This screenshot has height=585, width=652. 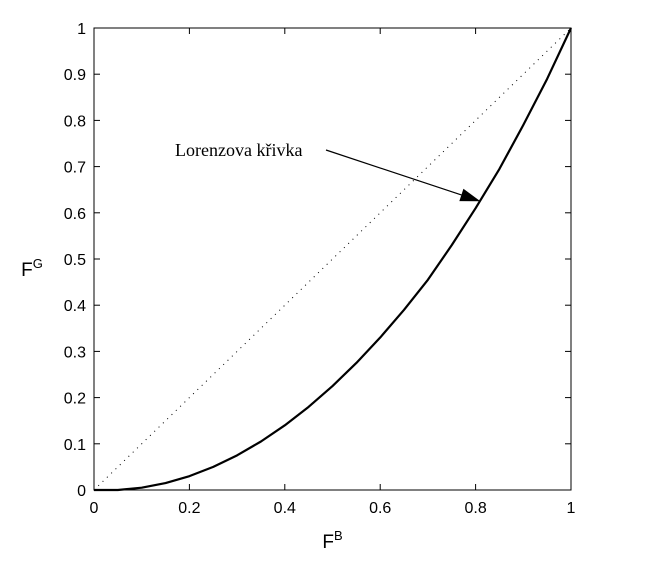 I want to click on x-tick-label: 0.4, so click(x=285, y=508).